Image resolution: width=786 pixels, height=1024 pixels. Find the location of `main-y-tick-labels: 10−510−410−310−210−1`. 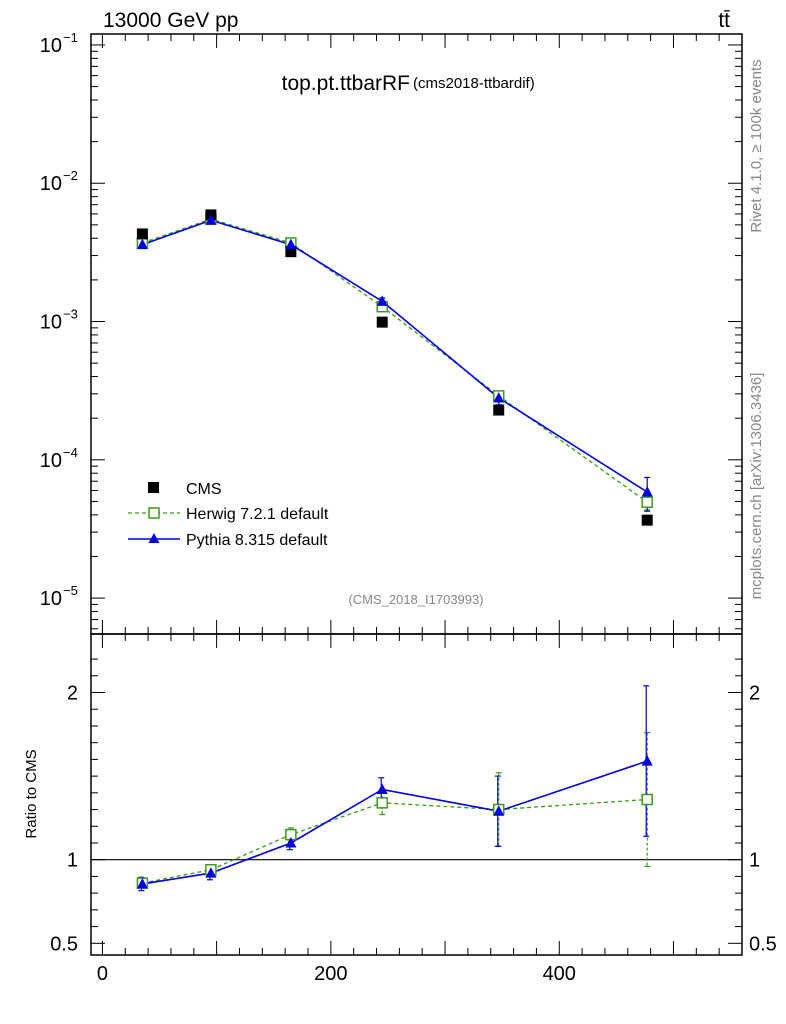

main-y-tick-labels: 10−510−410−310−210−1 is located at coordinates (59, 320).